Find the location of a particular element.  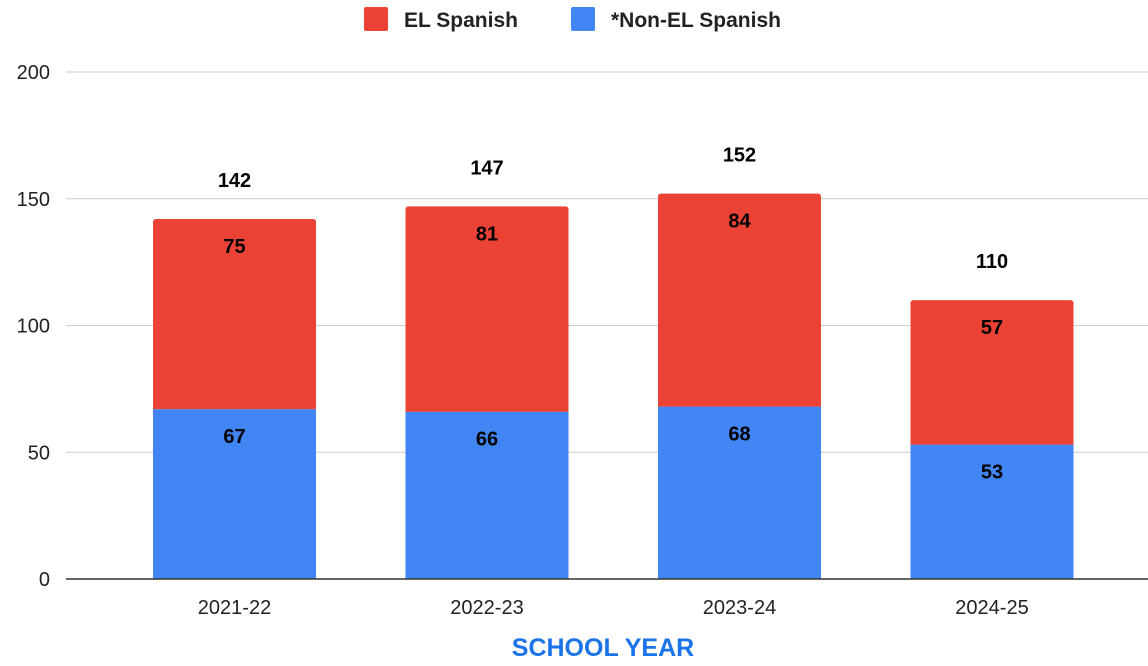

total-value-label: 142 is located at coordinates (234, 181).